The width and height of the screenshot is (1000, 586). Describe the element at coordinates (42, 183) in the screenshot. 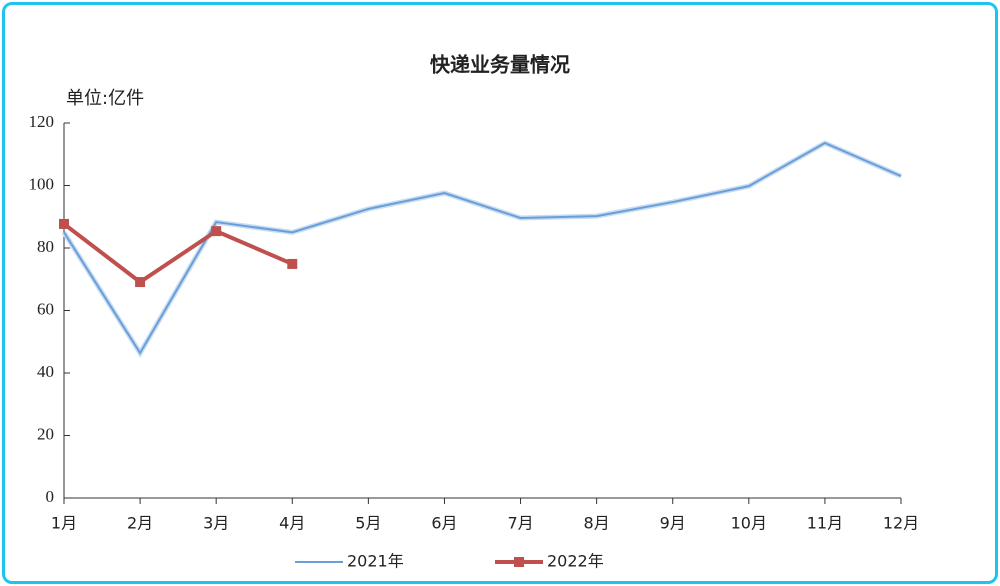

I see `y-tick-label: 100` at that location.